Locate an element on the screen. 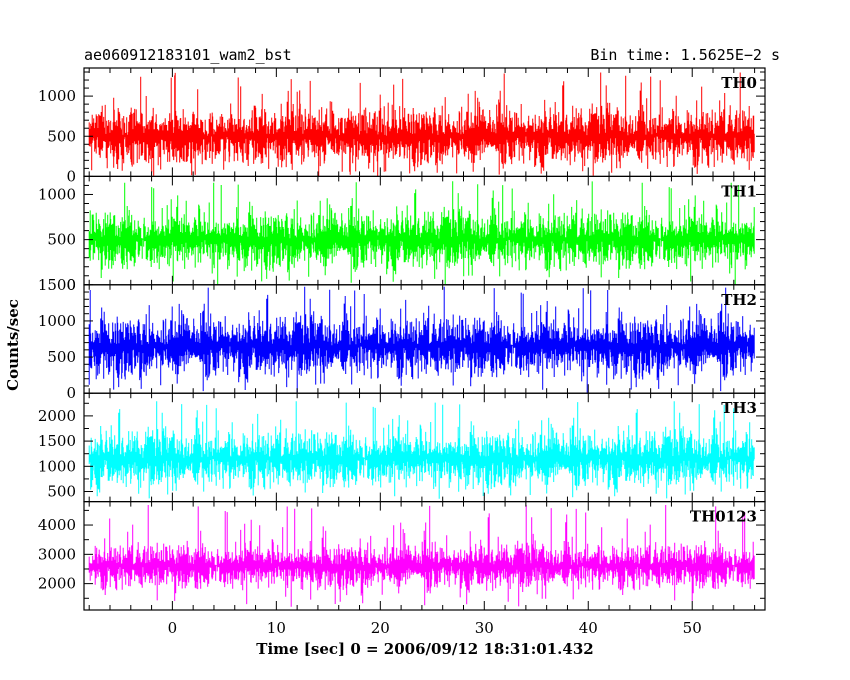 The width and height of the screenshot is (850, 680). y-tick-label: 4000 is located at coordinates (57, 525).